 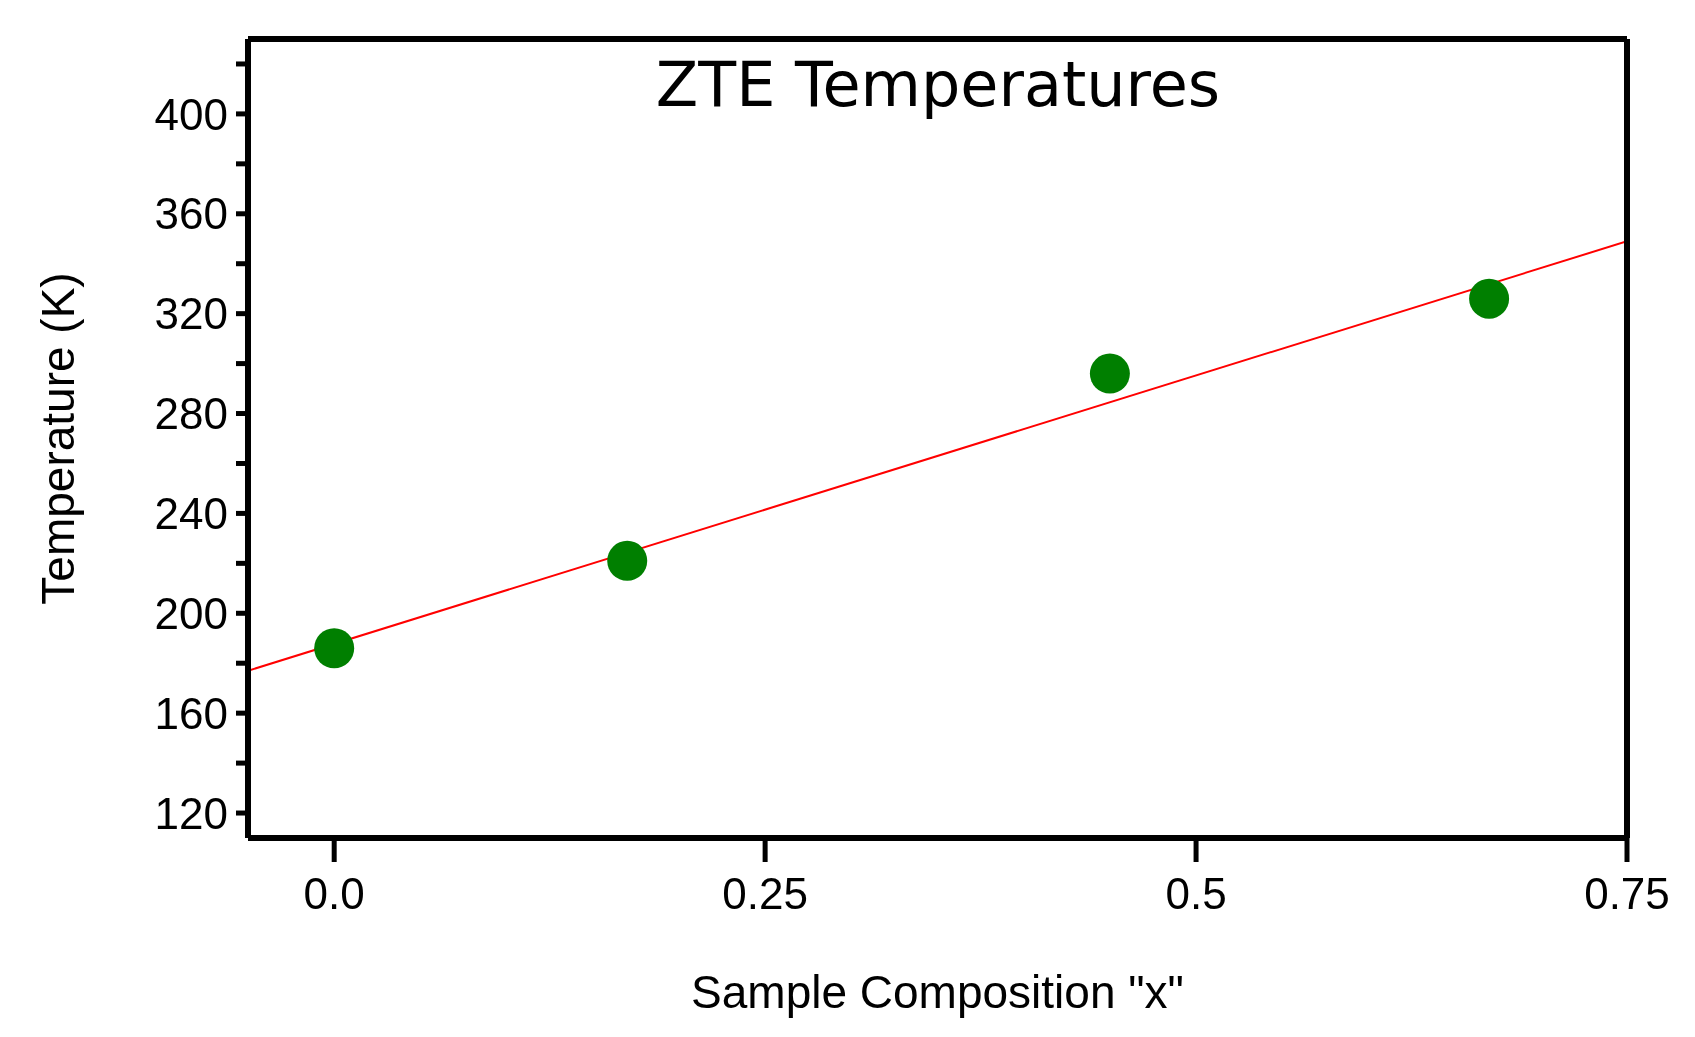 I want to click on x-axis-title: Sample Composition "x", so click(x=937, y=992).